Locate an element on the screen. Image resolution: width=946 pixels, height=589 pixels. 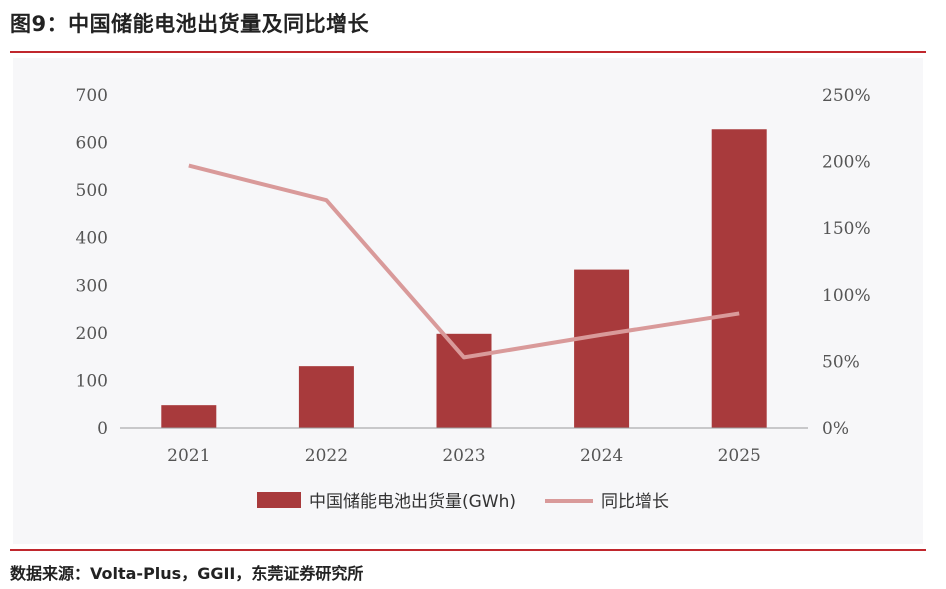
left-tick-label: 700 is located at coordinates (92, 96).